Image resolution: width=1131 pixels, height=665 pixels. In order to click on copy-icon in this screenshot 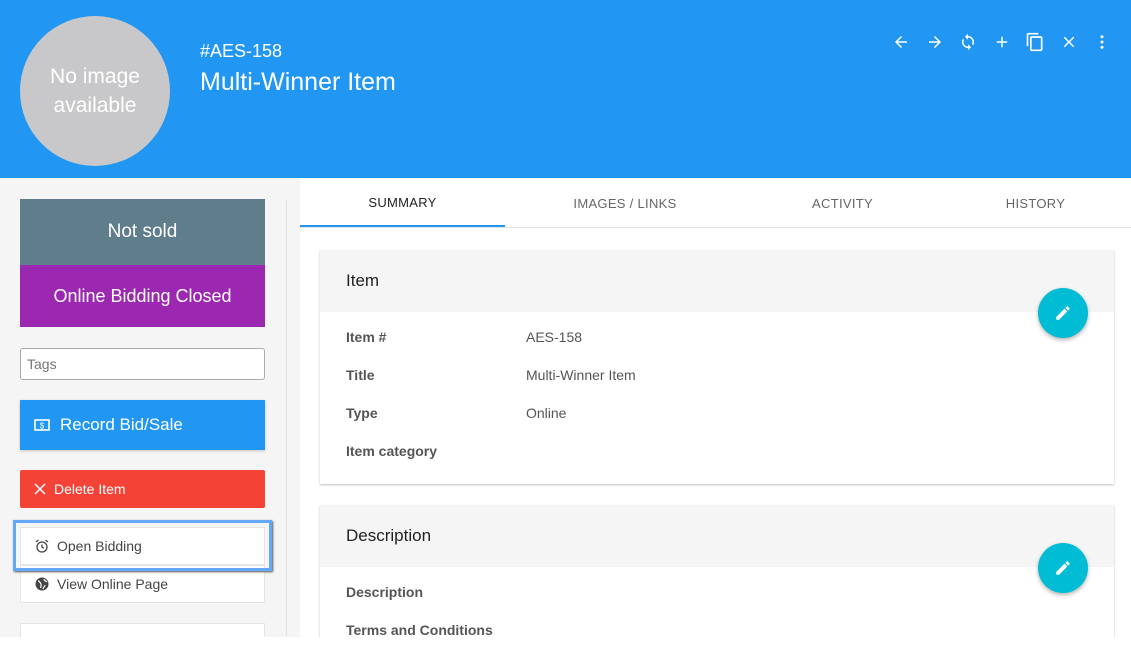, I will do `click(1036, 42)`.